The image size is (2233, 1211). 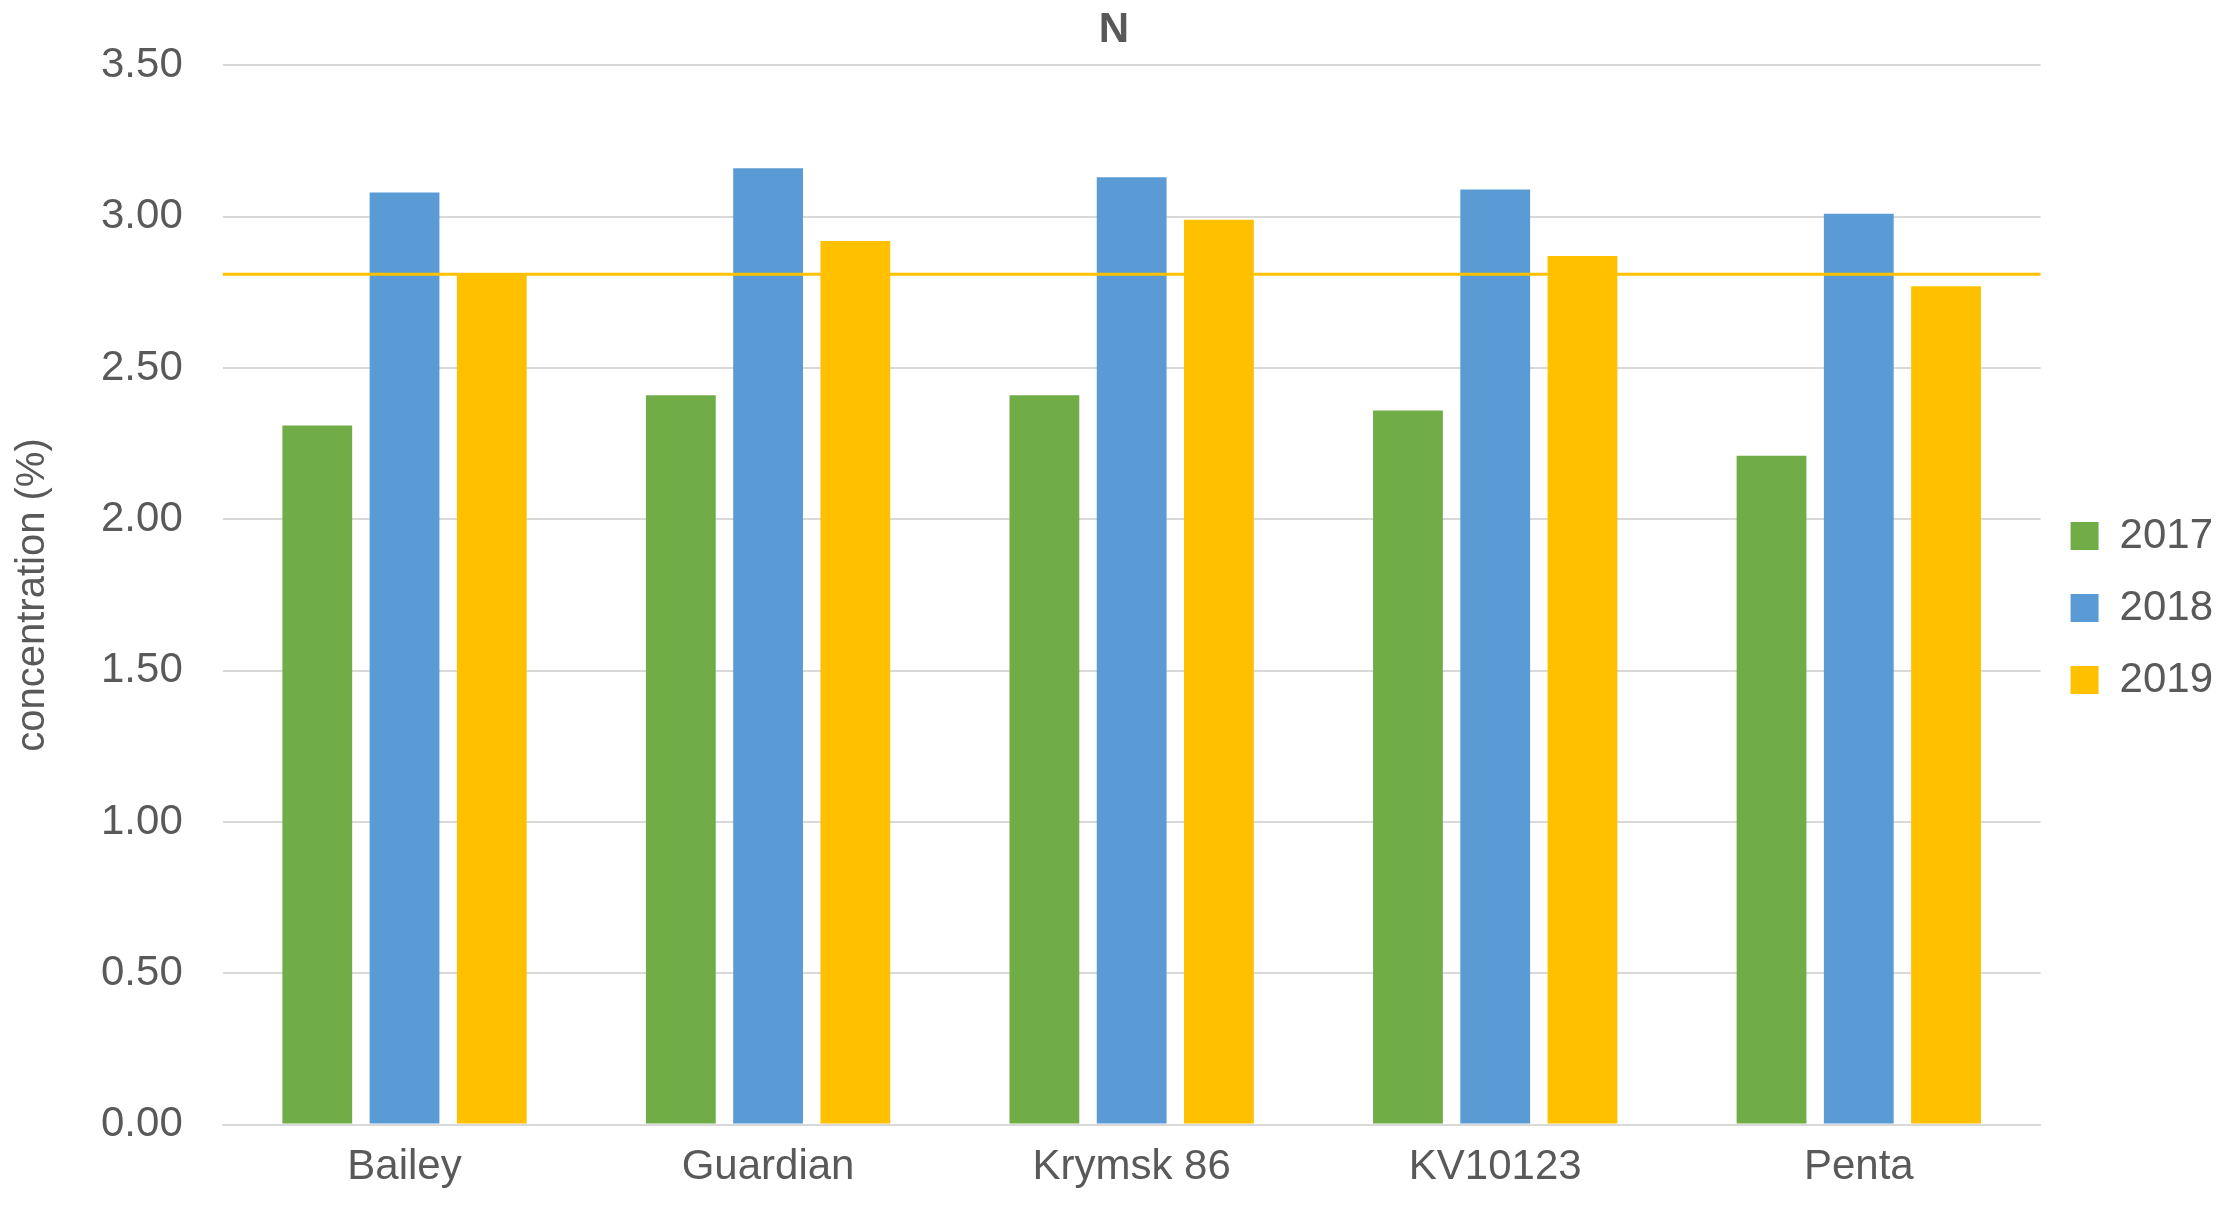 I want to click on y-tick-label: 1.50, so click(x=141, y=668).